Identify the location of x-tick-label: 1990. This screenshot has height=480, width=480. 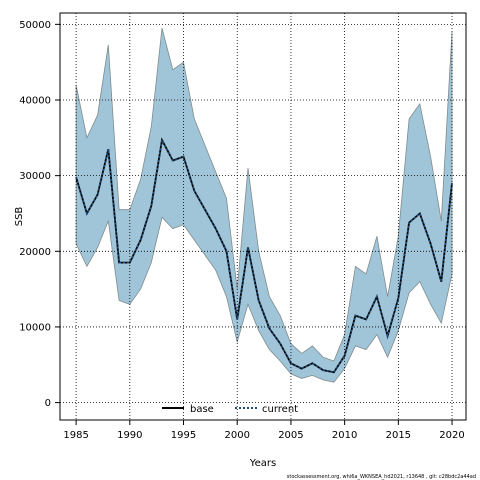
(129, 435).